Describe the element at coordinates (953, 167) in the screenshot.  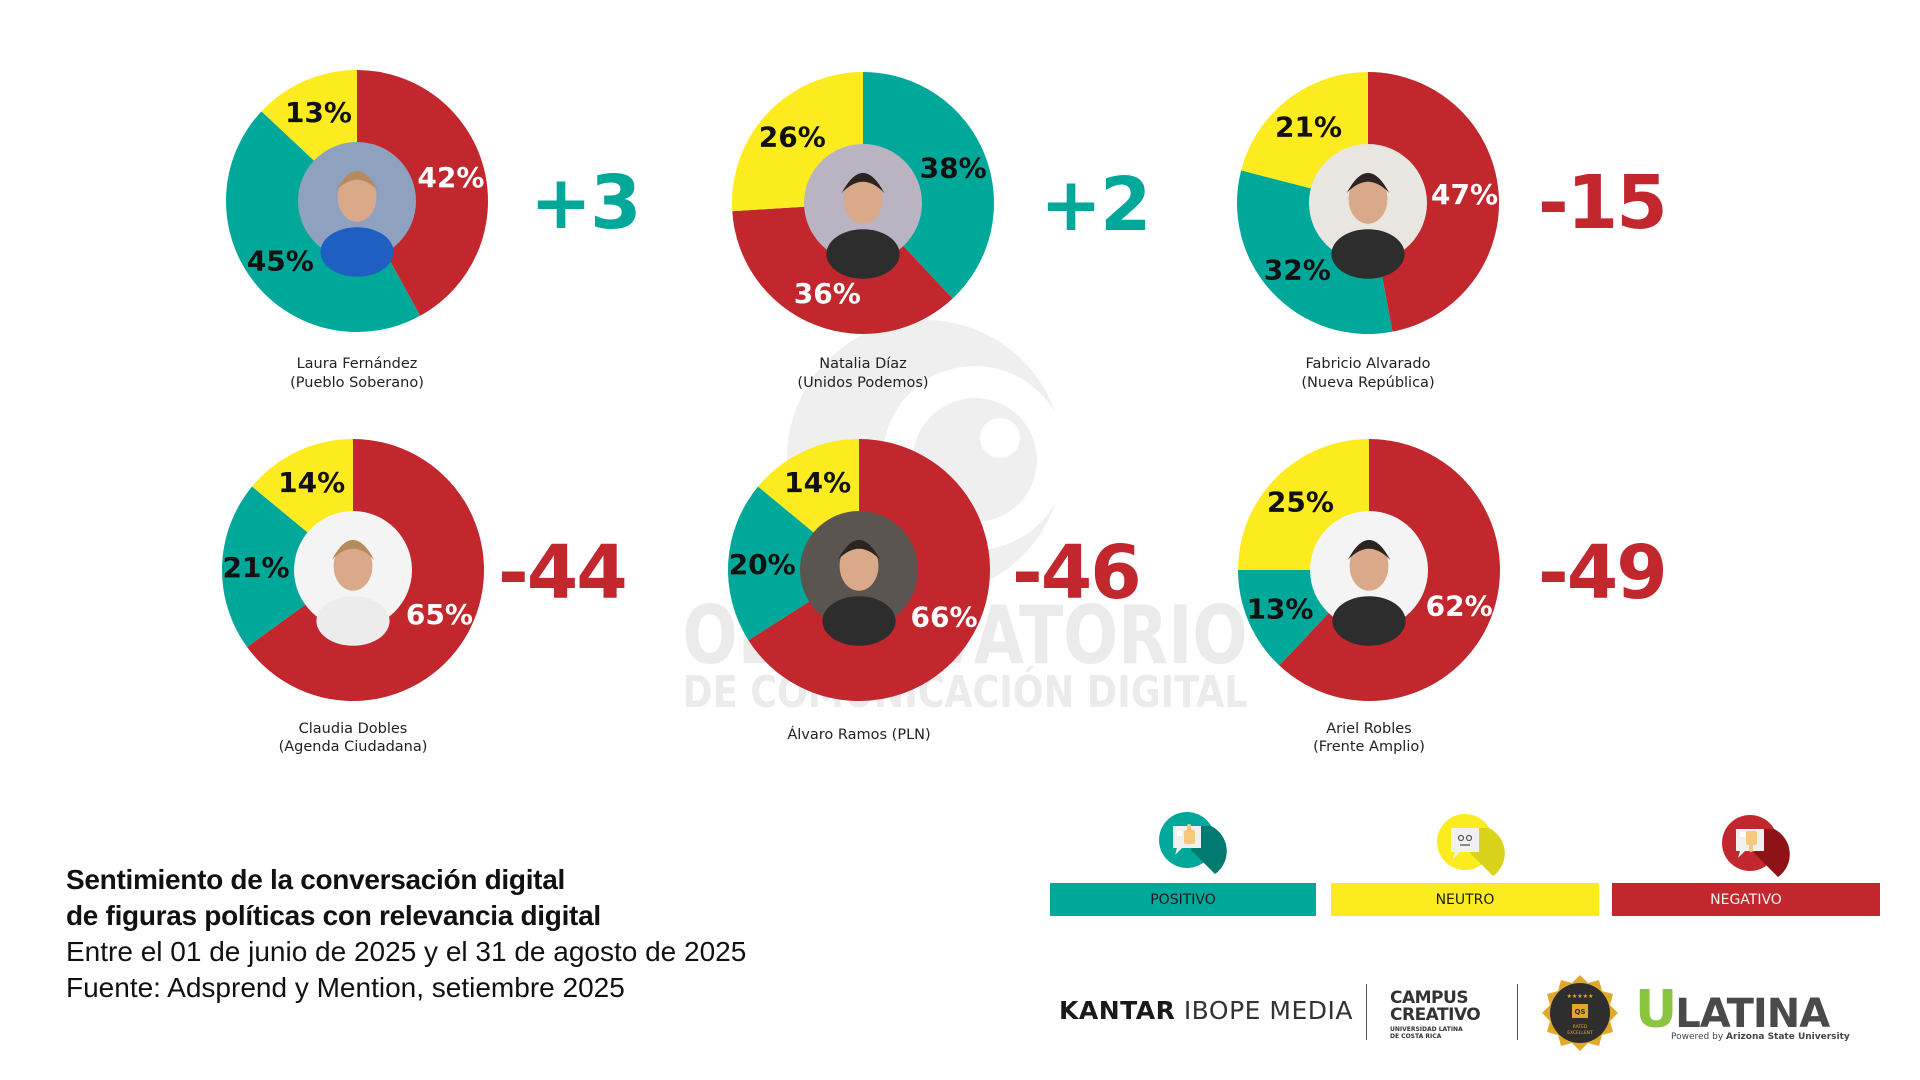
I see `slice-label-positivo: 38%` at that location.